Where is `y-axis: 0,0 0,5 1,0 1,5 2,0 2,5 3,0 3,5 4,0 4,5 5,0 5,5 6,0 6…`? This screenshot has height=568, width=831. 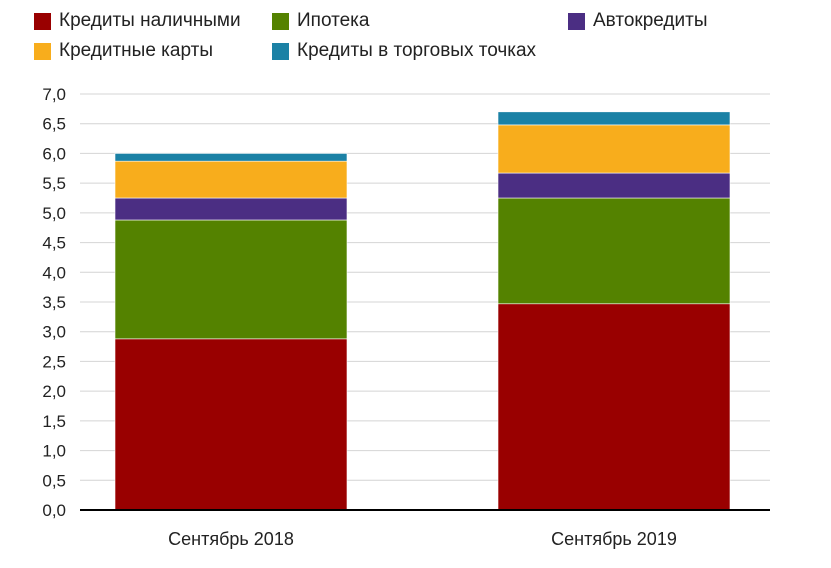
y-axis: 0,0 0,5 1,0 1,5 2,0 2,5 3,0 3,5 4,0 4,5 5,0 5,5 6,0 6… is located at coordinates (54, 302).